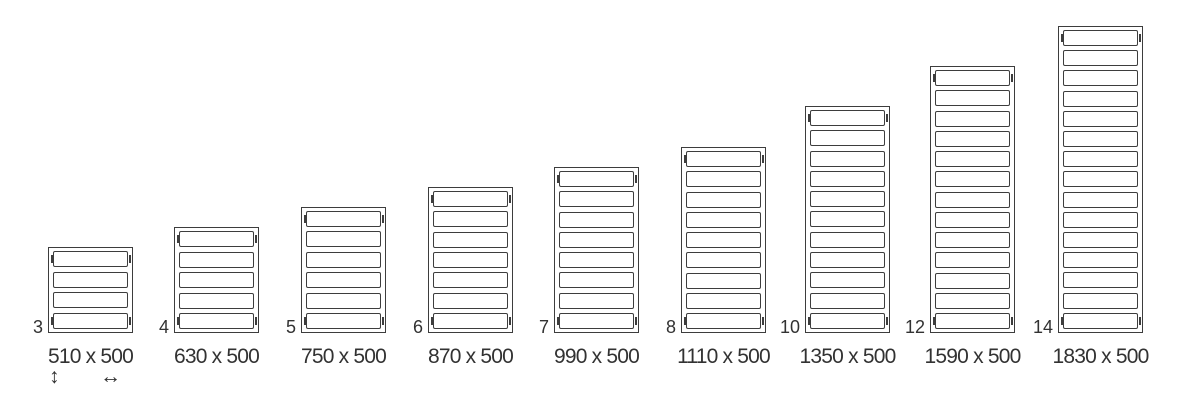  I want to click on radiator-4: 4 630 x 500, so click(209, 297).